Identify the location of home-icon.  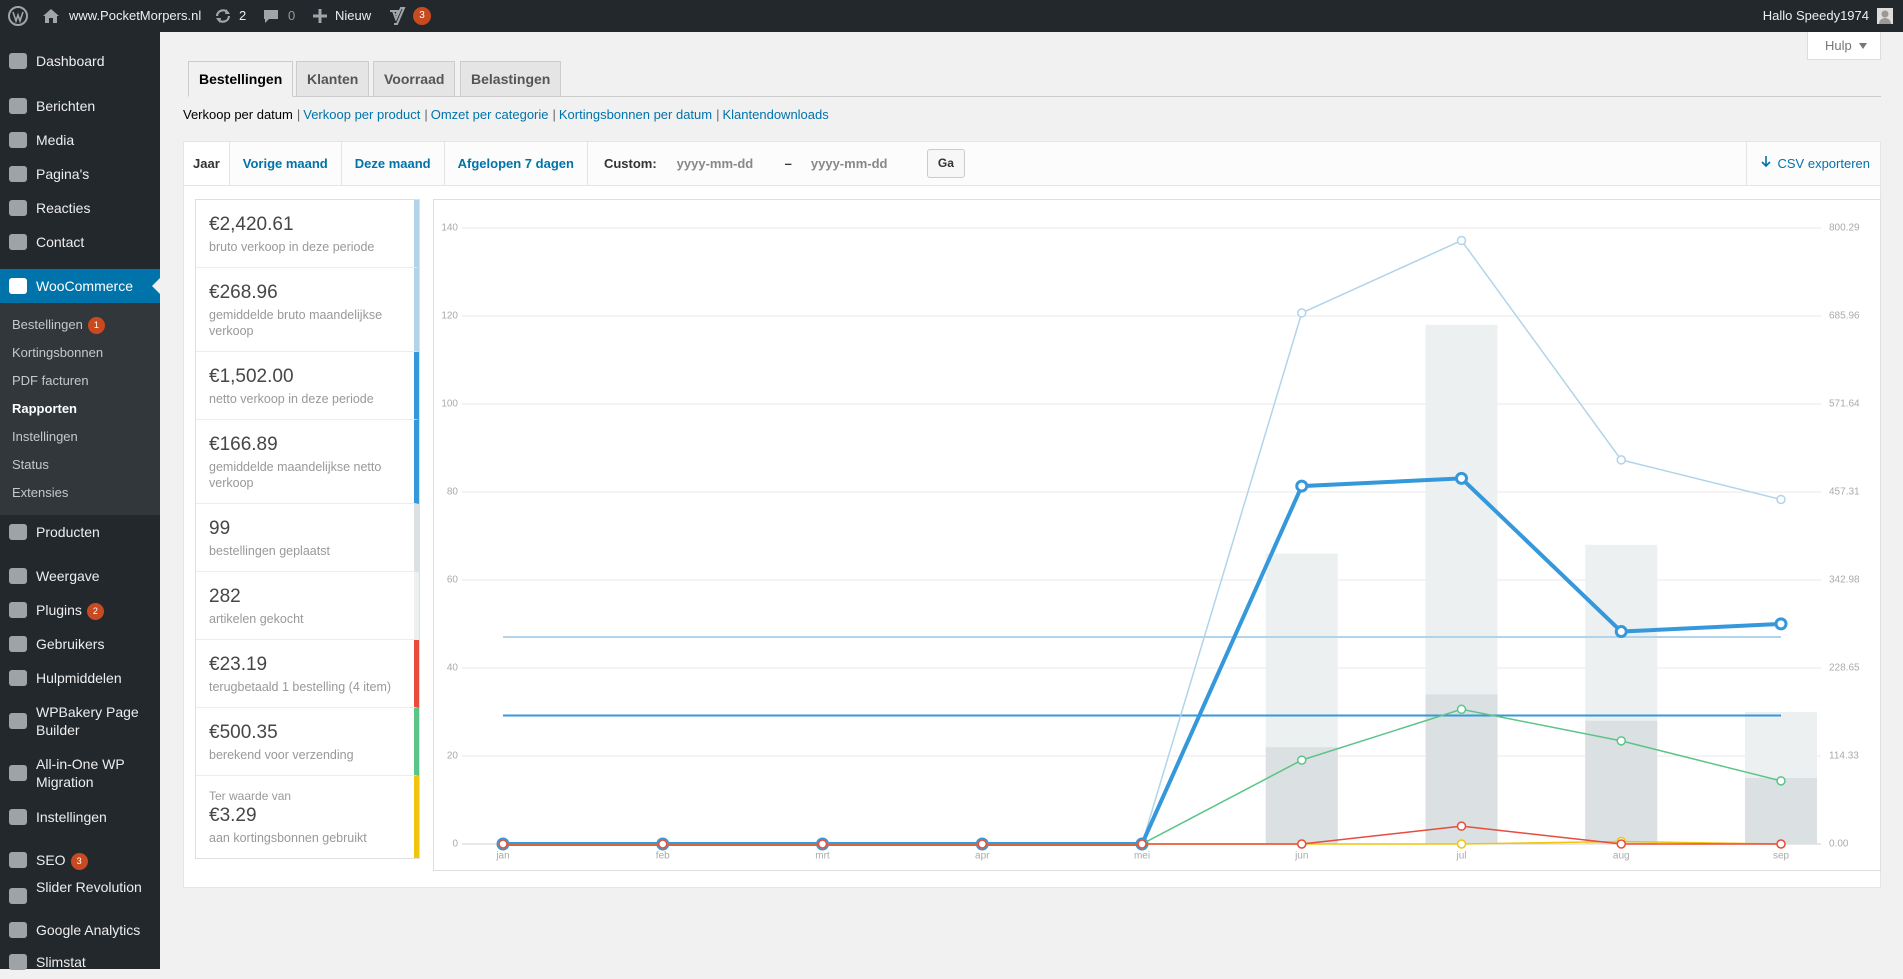
(51, 16).